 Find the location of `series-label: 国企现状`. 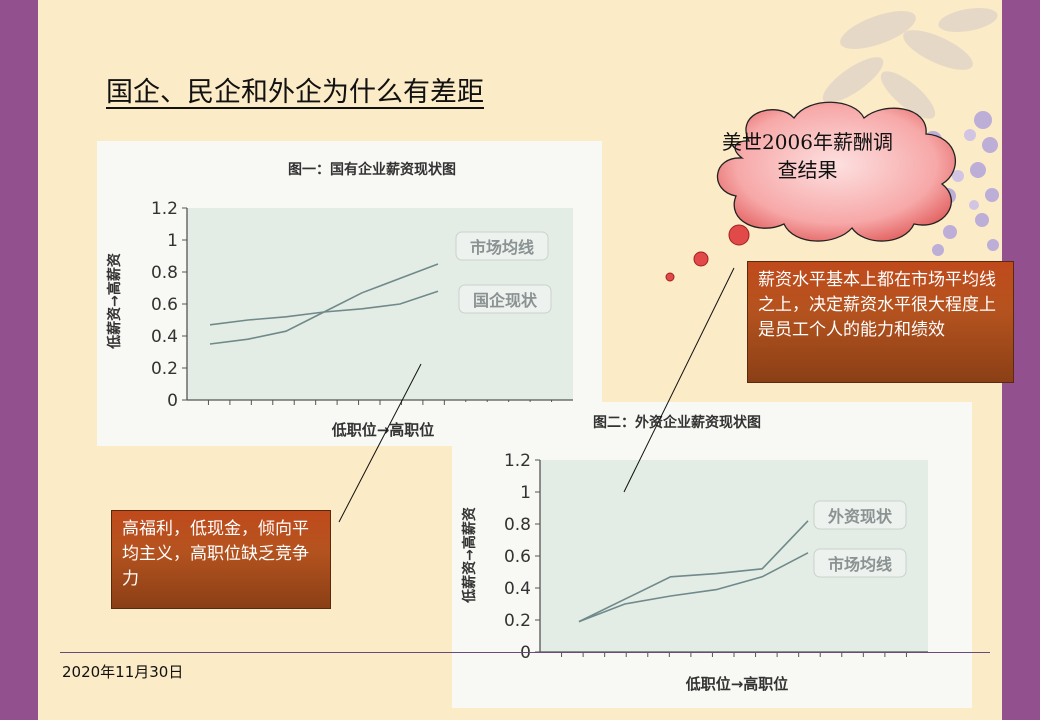

series-label: 国企现状 is located at coordinates (505, 300).